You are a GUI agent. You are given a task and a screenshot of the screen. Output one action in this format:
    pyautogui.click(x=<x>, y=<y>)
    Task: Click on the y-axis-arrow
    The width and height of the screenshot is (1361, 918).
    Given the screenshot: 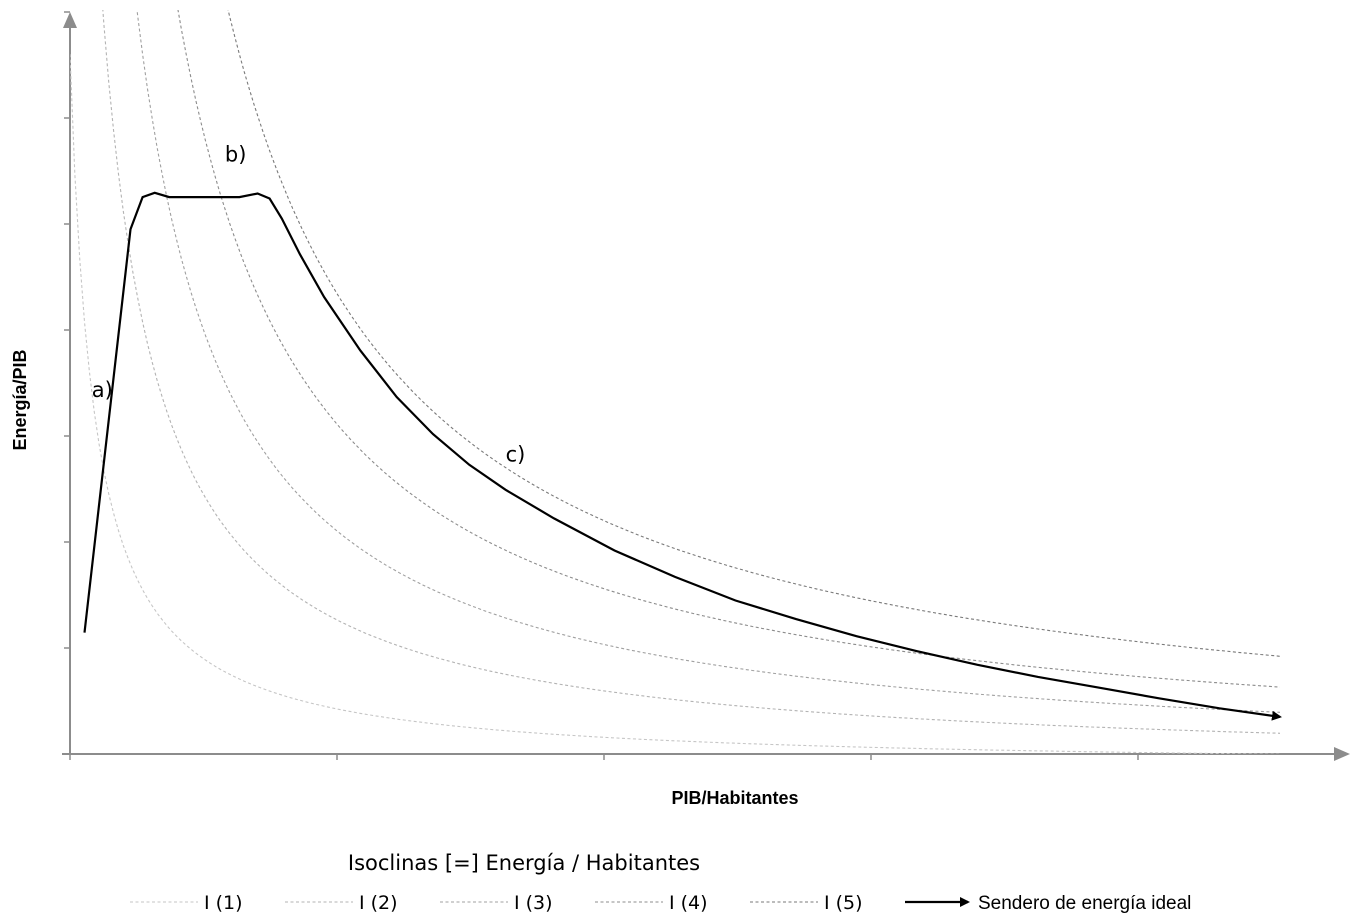 What is the action you would take?
    pyautogui.click(x=70, y=20)
    